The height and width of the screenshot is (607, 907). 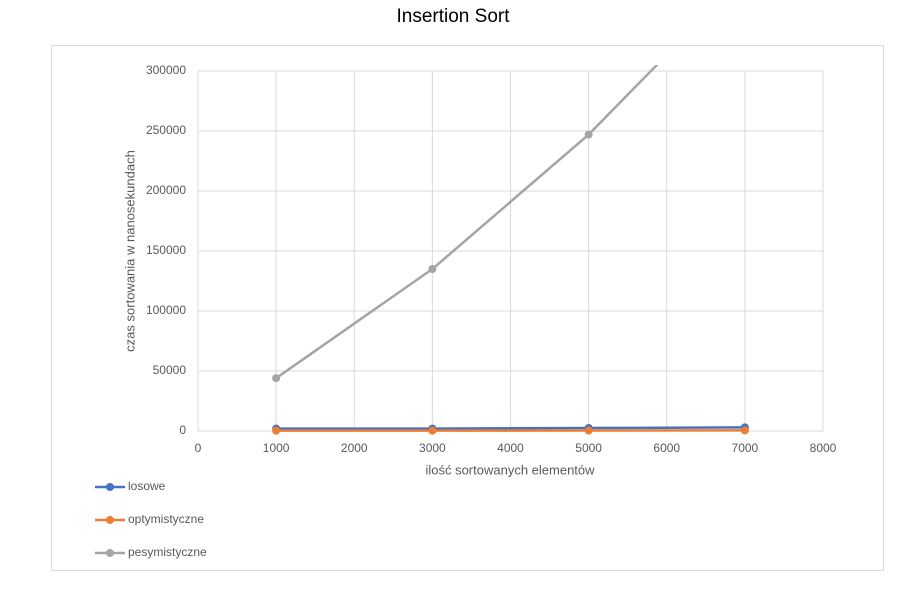 What do you see at coordinates (166, 130) in the screenshot?
I see `y-tick-label: 250000` at bounding box center [166, 130].